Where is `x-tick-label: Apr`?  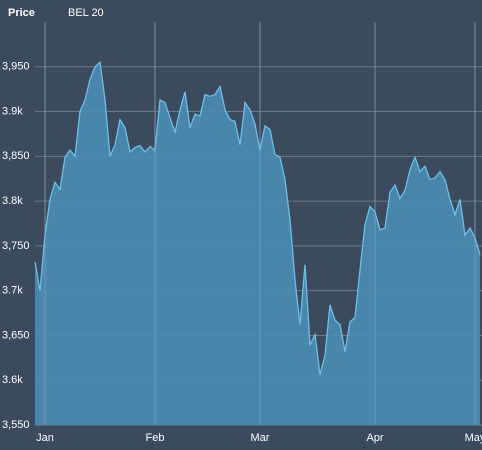 x-tick-label: Apr is located at coordinates (374, 438).